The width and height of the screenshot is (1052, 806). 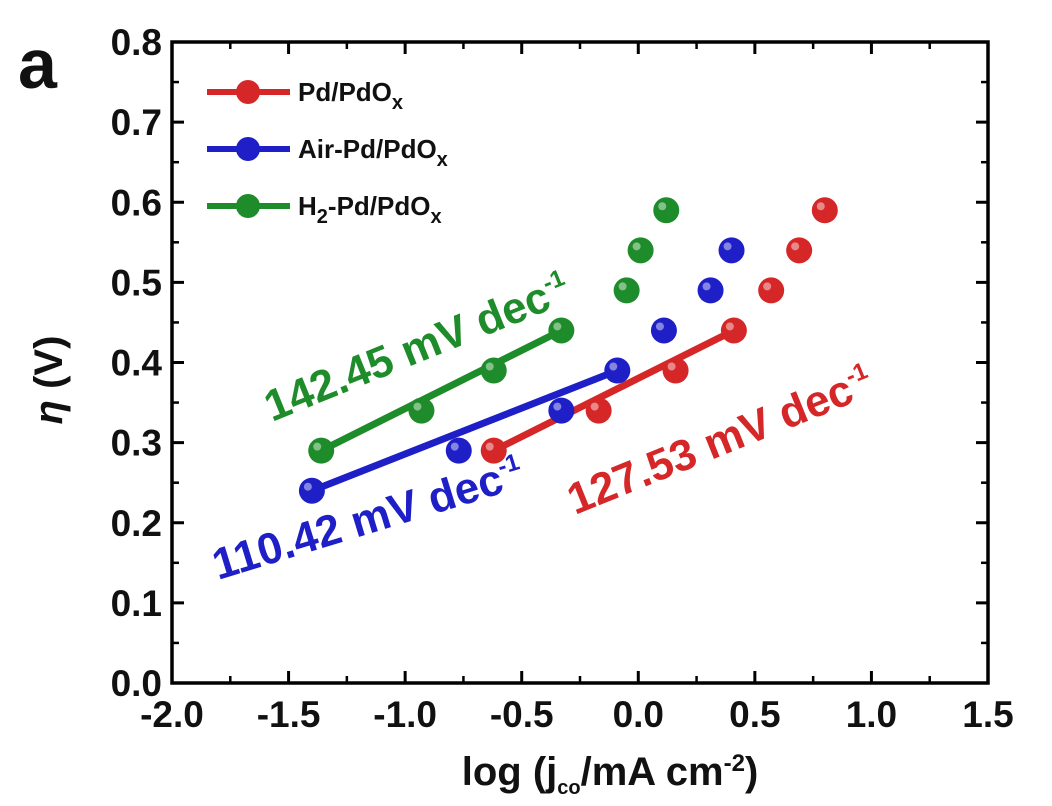 I want to click on legend-label-series-2: H2-Pd/PdOx, so click(x=370, y=209).